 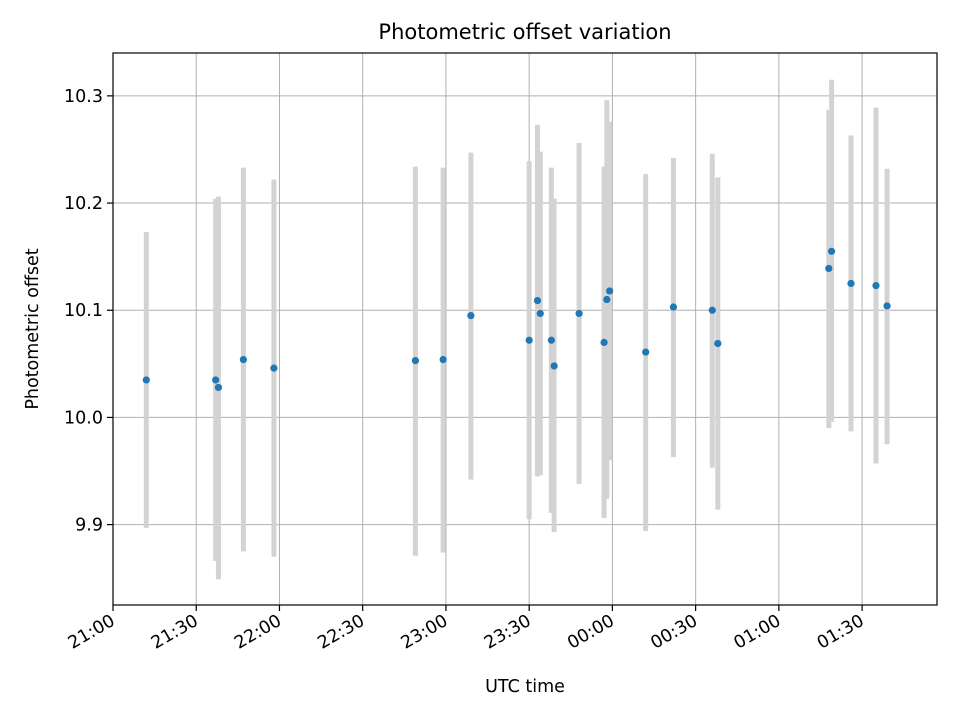 What do you see at coordinates (83, 311) in the screenshot?
I see `y-tick-label: 10.1` at bounding box center [83, 311].